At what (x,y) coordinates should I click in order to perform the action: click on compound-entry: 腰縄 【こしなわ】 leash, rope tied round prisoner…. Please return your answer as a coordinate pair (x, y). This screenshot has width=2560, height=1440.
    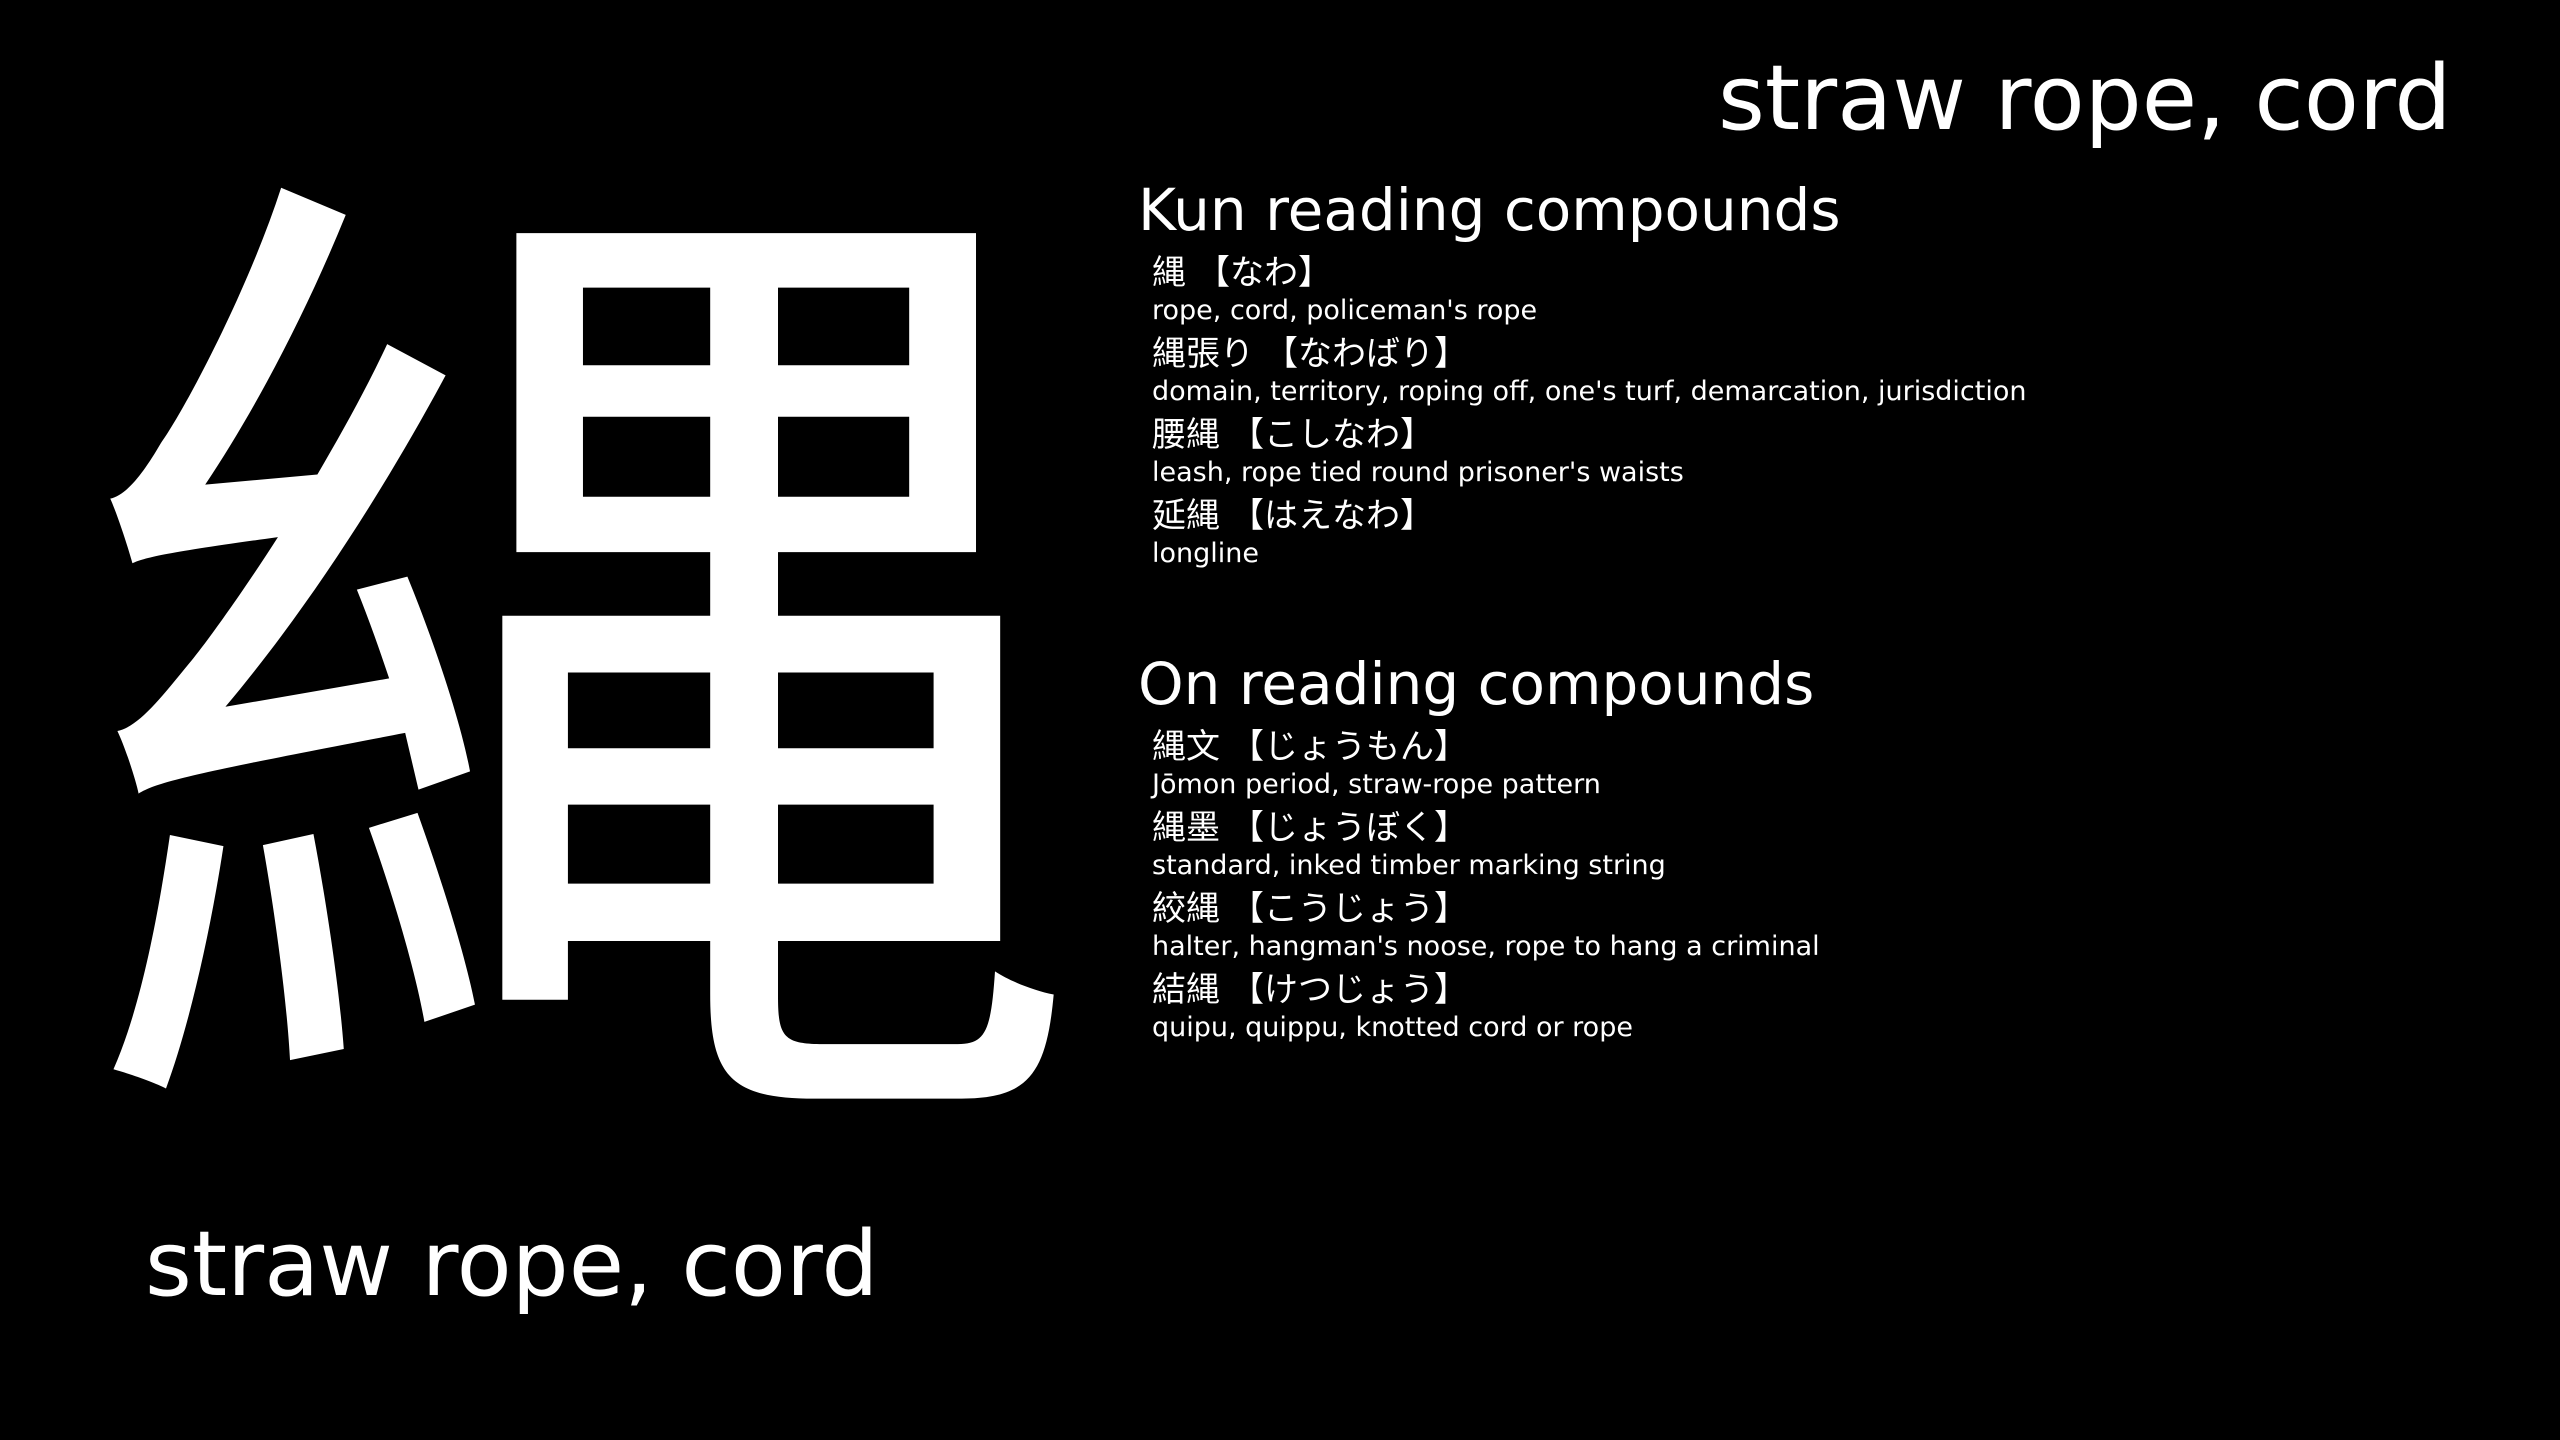
    Looking at the image, I should click on (1835, 452).